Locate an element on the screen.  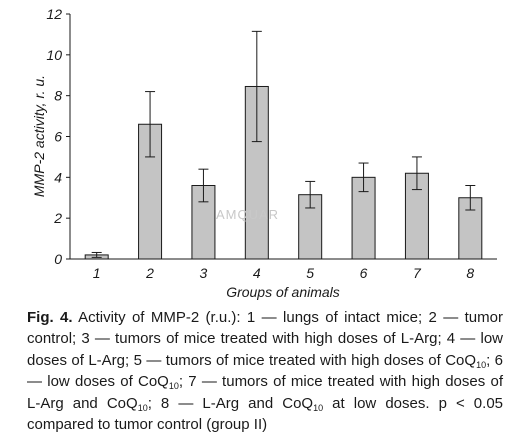
x-tick-label: 3 is located at coordinates (204, 273).